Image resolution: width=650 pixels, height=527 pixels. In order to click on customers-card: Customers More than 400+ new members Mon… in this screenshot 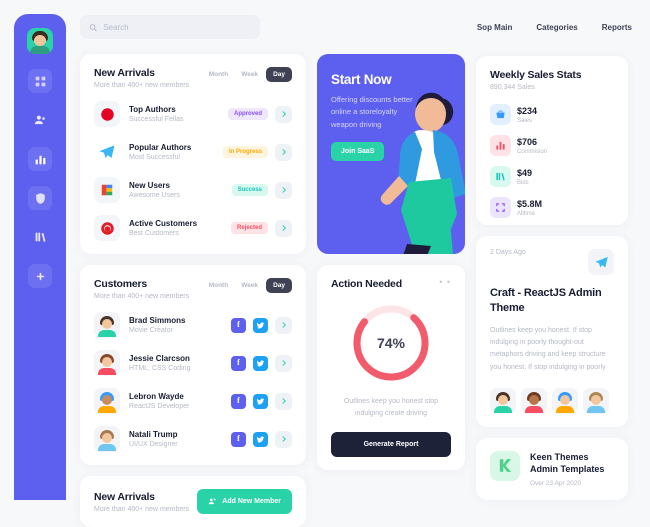, I will do `click(193, 365)`.